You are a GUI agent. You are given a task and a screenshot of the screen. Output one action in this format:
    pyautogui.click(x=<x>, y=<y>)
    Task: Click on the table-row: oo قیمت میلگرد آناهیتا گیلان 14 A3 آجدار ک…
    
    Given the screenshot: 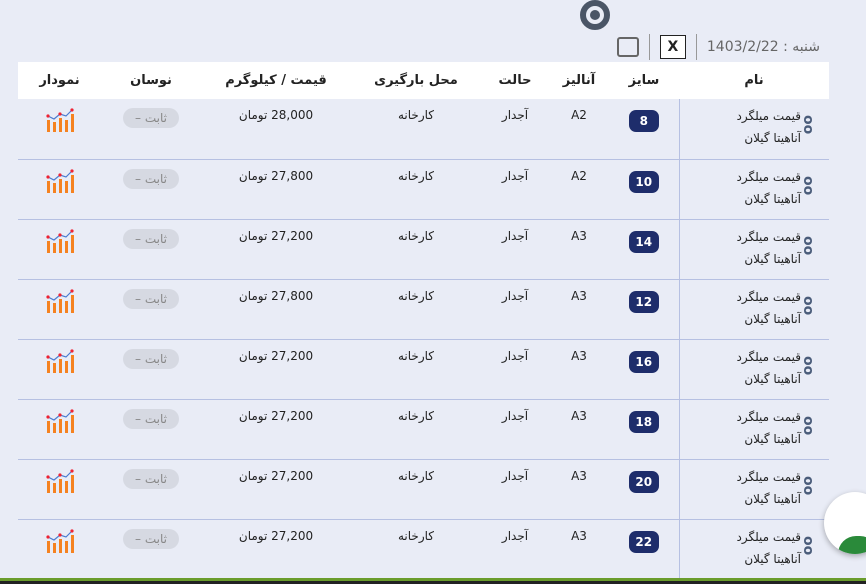 What is the action you would take?
    pyautogui.click(x=423, y=249)
    